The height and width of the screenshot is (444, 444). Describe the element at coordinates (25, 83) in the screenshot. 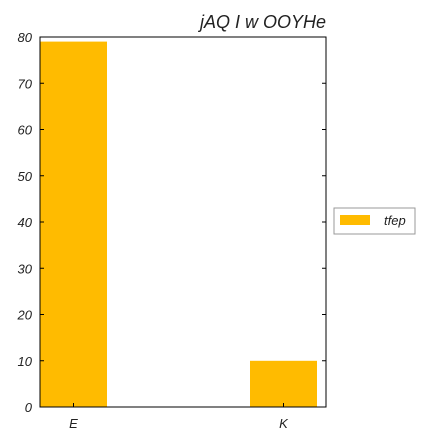

I see `y-tick-label-70: 70` at that location.